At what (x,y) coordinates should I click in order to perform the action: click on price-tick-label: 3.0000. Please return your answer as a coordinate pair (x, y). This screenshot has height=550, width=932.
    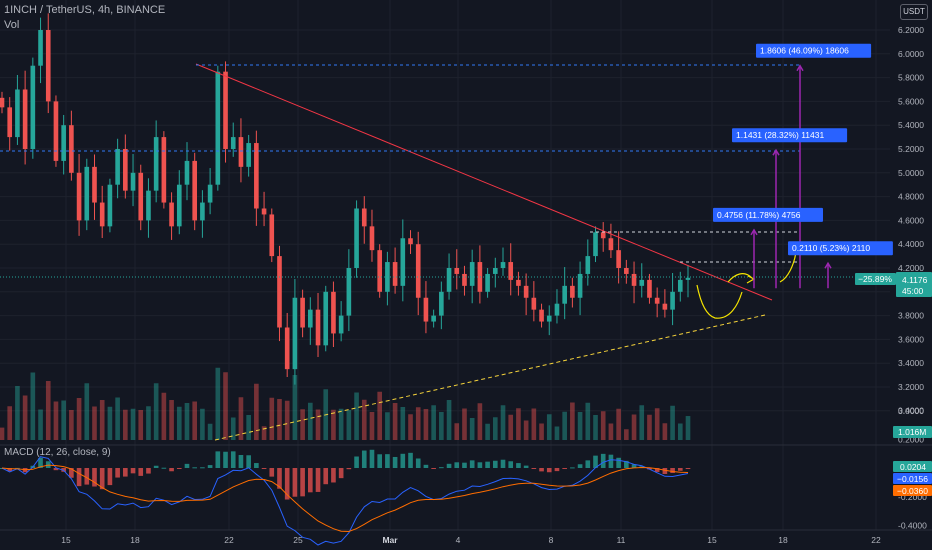
    Looking at the image, I should click on (911, 411).